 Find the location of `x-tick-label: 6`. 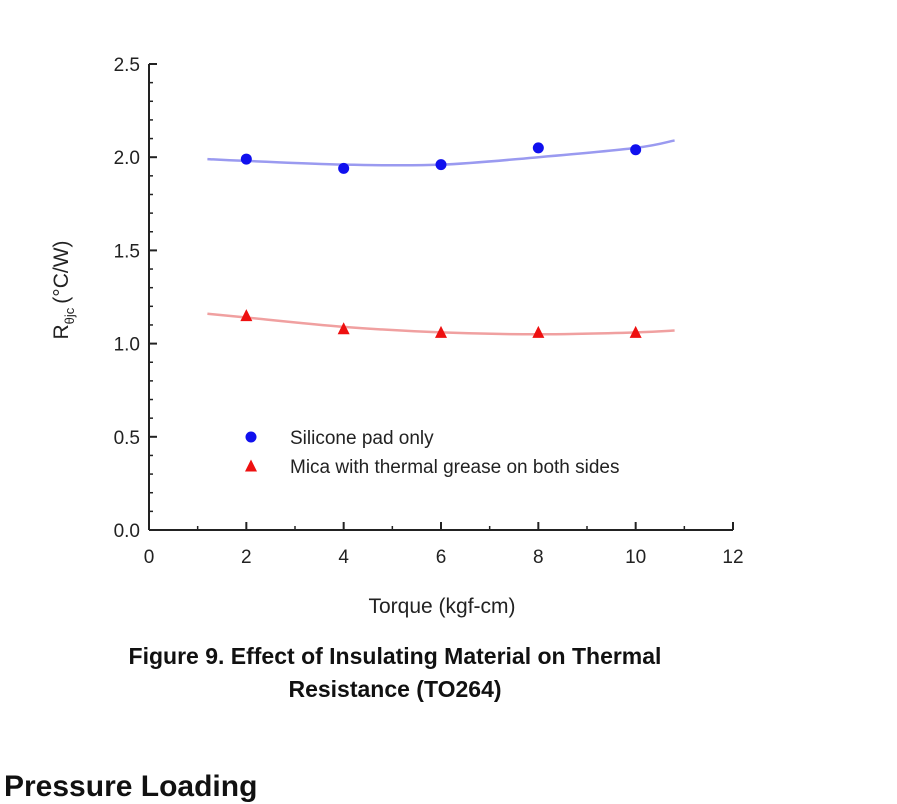

x-tick-label: 6 is located at coordinates (441, 557).